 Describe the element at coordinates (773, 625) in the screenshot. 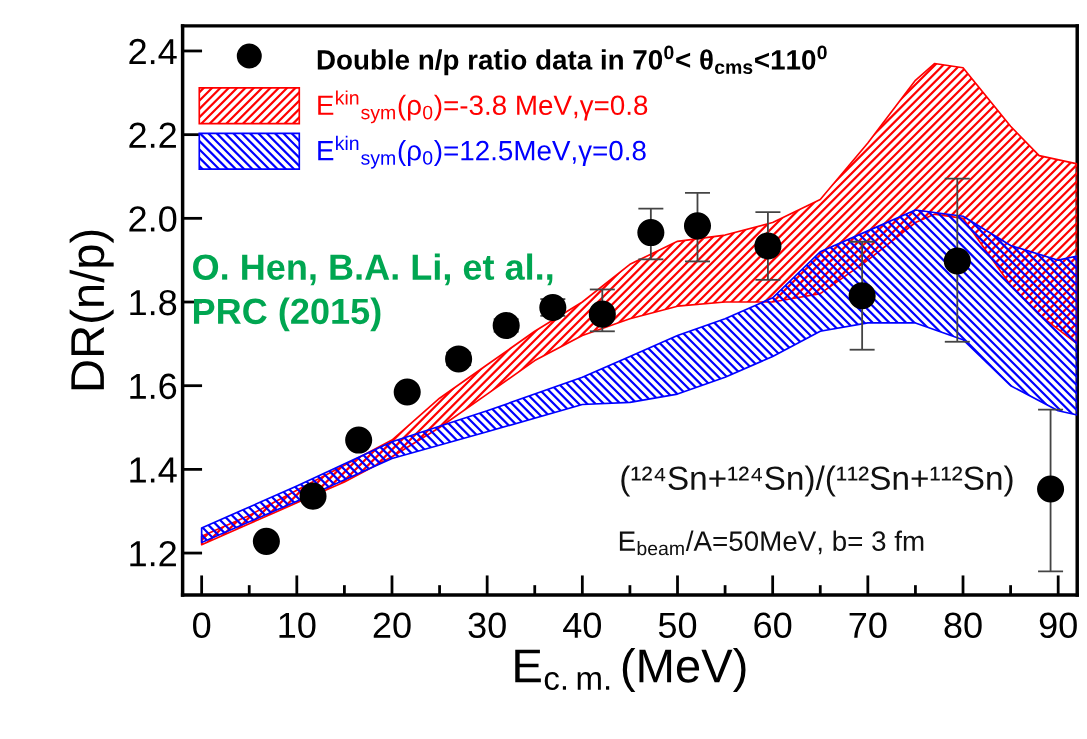

I see `x-tick-label: 60` at that location.